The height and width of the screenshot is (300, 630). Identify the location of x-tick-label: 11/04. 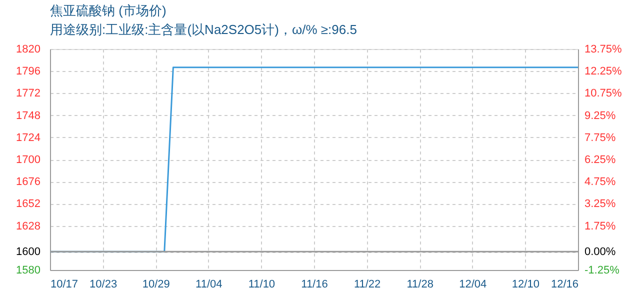
(209, 284).